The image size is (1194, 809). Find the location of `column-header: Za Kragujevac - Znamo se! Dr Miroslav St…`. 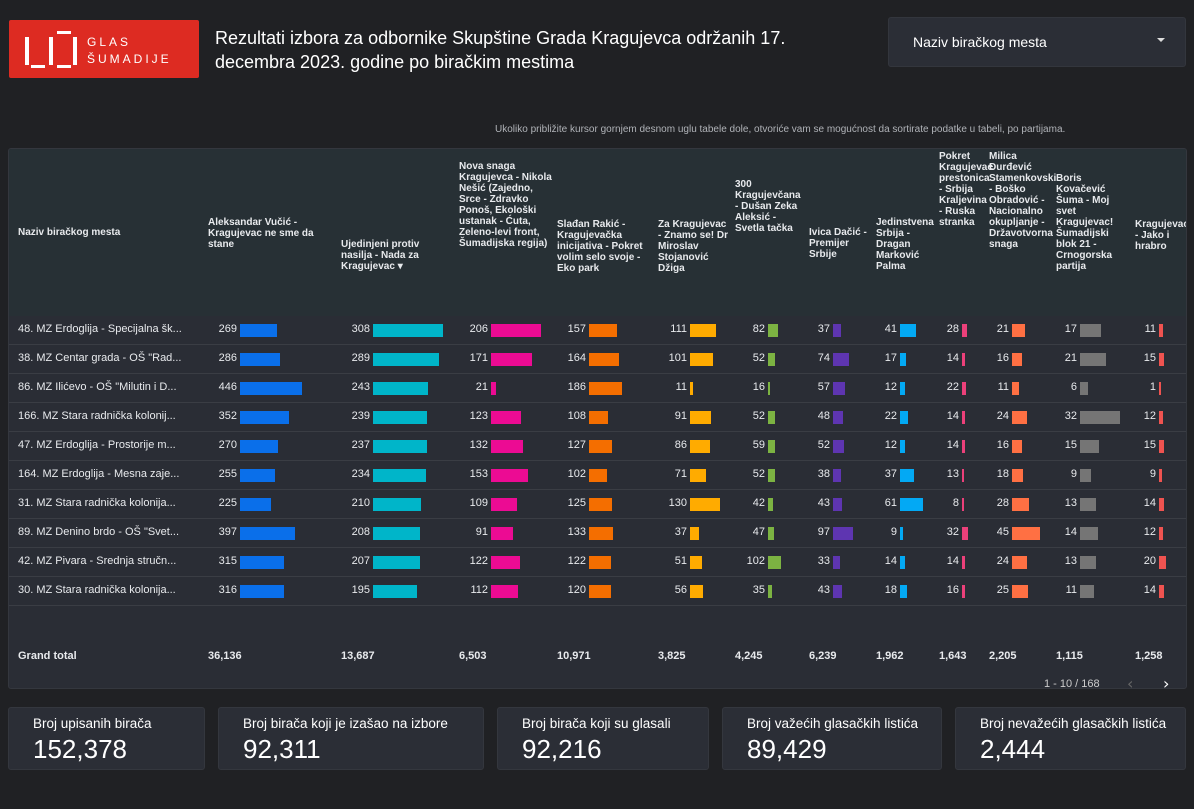

column-header: Za Kragujevac - Znamo se! Dr Miroslav St… is located at coordinates (693, 246).